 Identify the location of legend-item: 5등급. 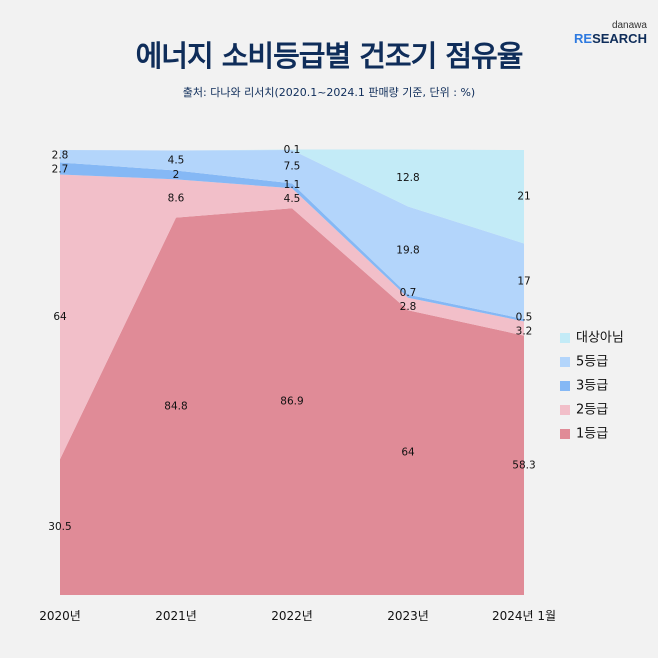
(592, 362).